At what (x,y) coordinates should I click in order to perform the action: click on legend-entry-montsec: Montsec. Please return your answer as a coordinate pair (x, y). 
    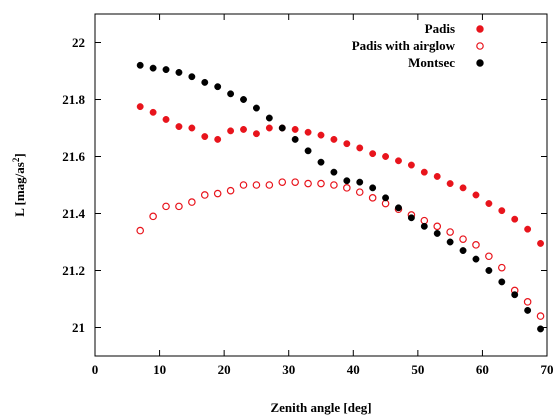
    Looking at the image, I should click on (446, 62).